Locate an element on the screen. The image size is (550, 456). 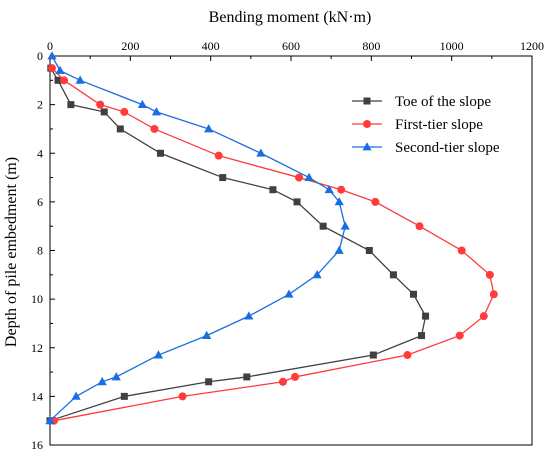
y-tick-label: 2 is located at coordinates (40, 105).